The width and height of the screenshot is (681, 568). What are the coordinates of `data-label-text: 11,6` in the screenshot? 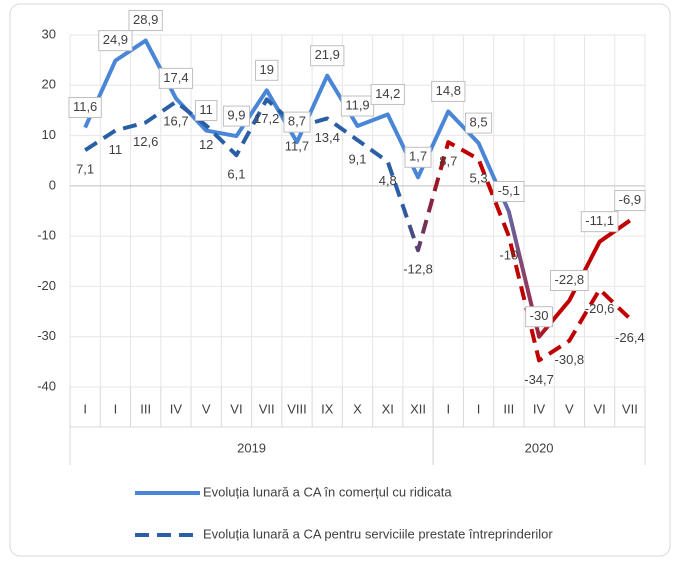 It's located at (85, 106).